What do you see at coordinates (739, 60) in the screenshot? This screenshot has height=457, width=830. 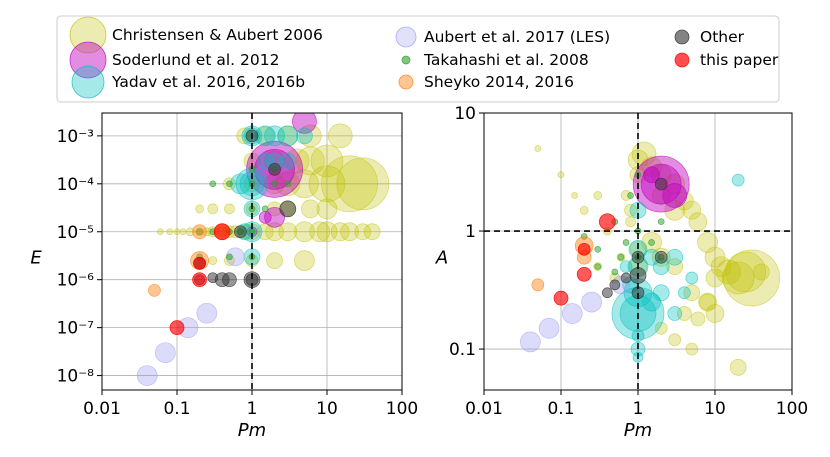 I see `legend-label-this-paper: this paper` at bounding box center [739, 60].